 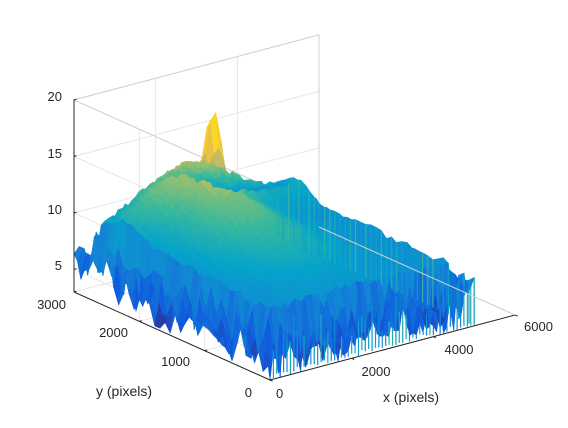 What do you see at coordinates (175, 361) in the screenshot?
I see `y-tick-label-1000: 1000` at bounding box center [175, 361].